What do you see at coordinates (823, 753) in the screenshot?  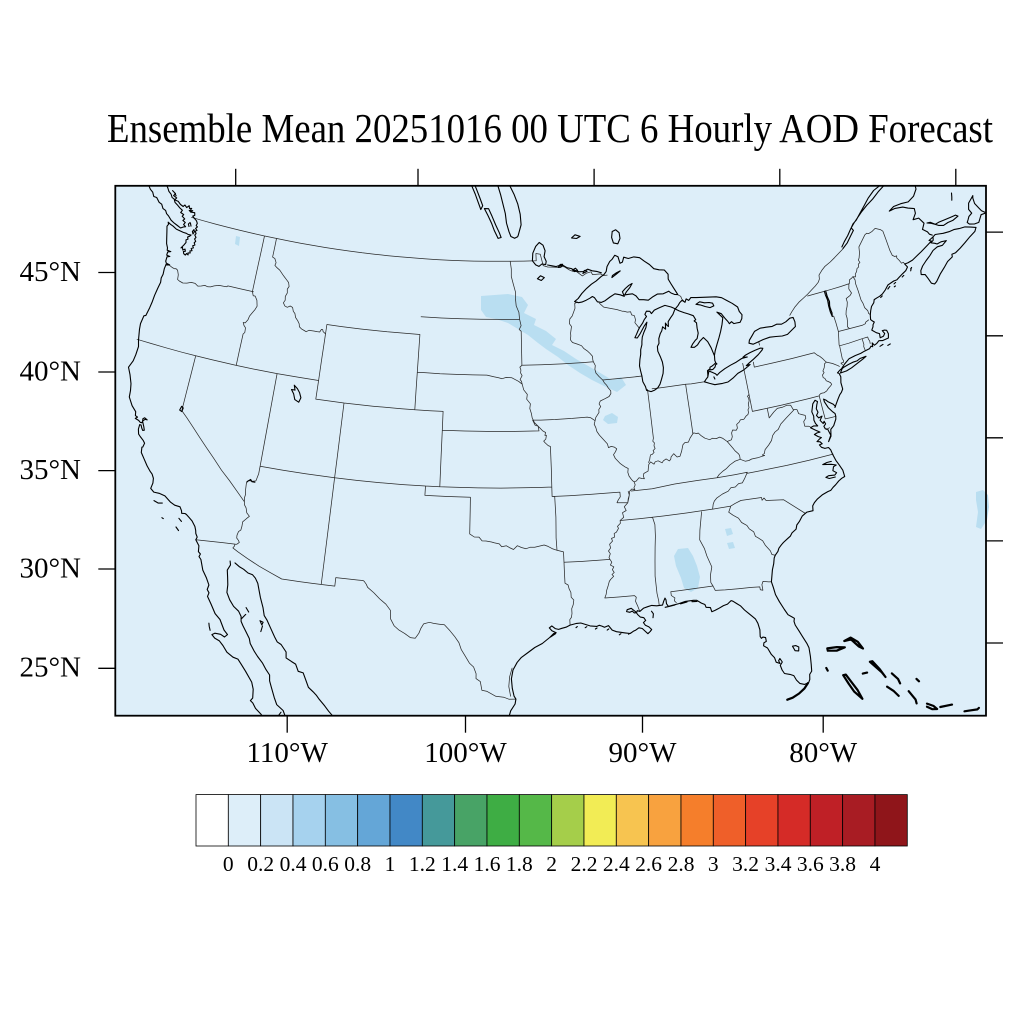 I see `svg-text: 80°W` at bounding box center [823, 753].